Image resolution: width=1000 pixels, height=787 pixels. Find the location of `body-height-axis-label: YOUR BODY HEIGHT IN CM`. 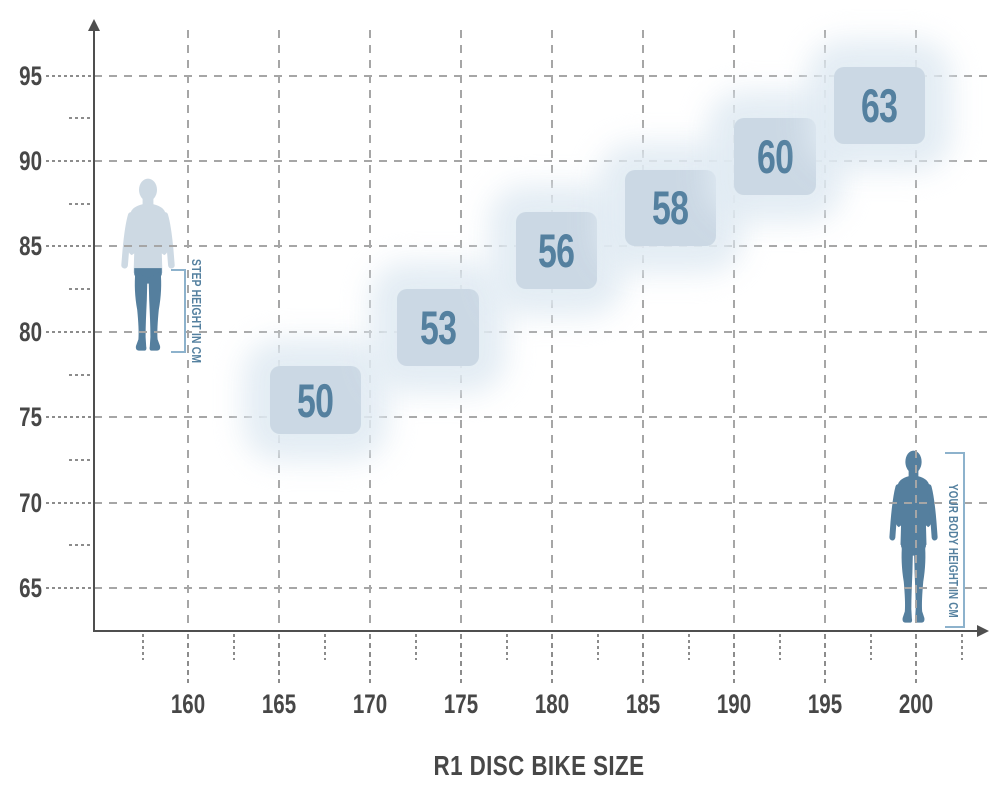

body-height-axis-label: YOUR BODY HEIGHT IN CM is located at coordinates (953, 551).